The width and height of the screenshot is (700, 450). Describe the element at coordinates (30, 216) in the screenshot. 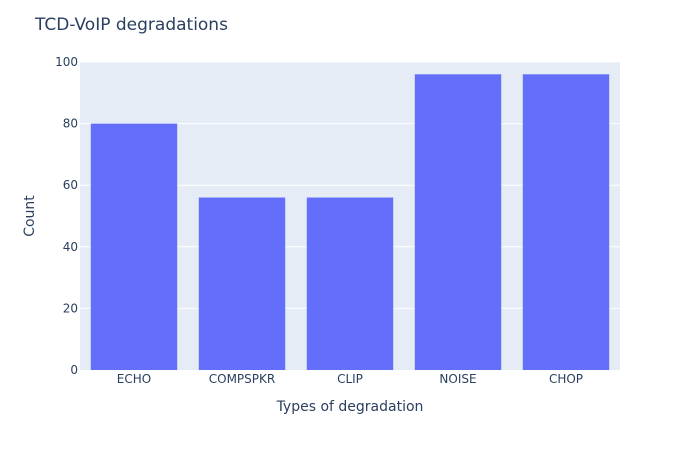

I see `y-axis-title: Count` at that location.